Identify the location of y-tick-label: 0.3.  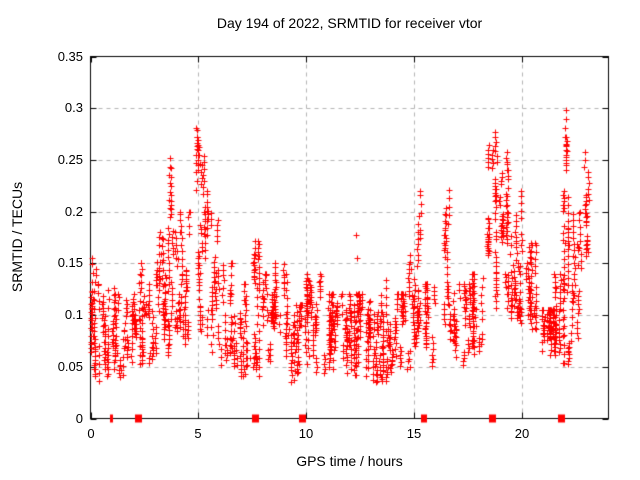
(73, 107).